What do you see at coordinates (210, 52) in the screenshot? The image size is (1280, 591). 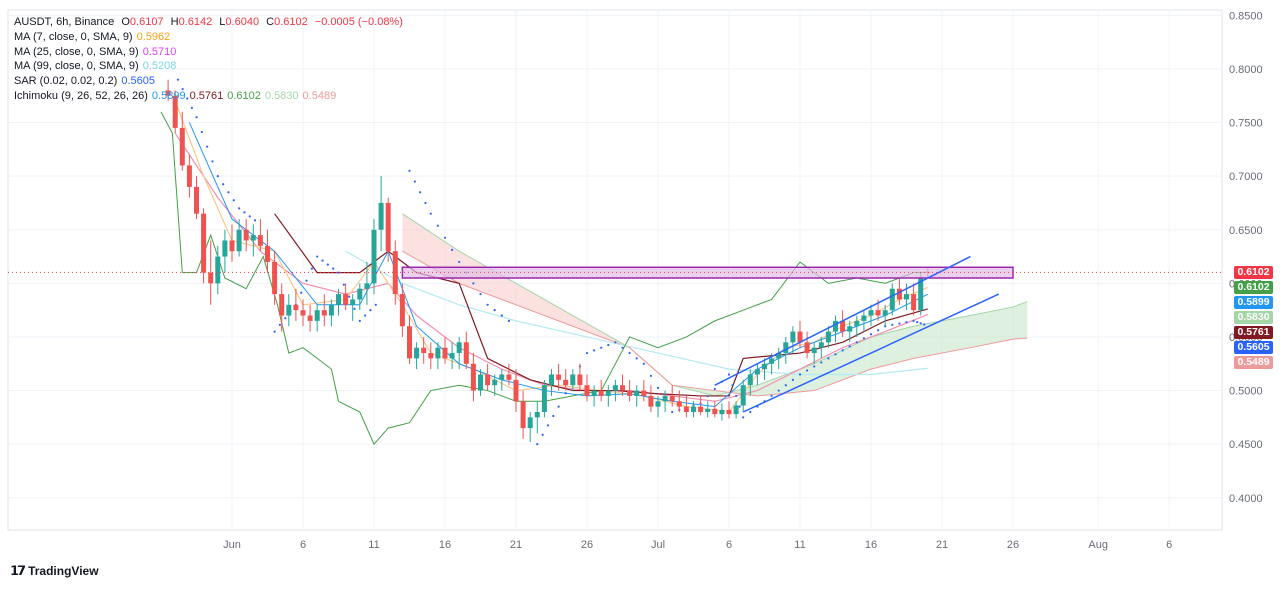 I see `indicator-row: MA (25, close, 0, SMA, 9) 0.5710` at bounding box center [210, 52].